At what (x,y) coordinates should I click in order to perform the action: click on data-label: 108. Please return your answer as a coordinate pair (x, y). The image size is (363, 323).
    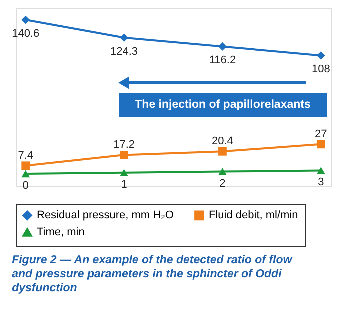
    Looking at the image, I should click on (321, 70).